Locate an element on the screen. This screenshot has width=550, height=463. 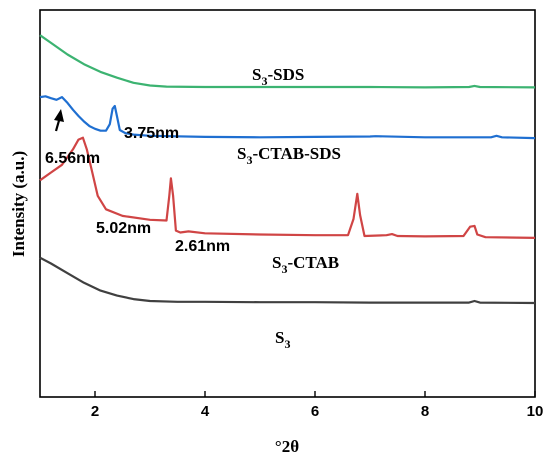
series-line-s3-sds is located at coordinates (287, 61).